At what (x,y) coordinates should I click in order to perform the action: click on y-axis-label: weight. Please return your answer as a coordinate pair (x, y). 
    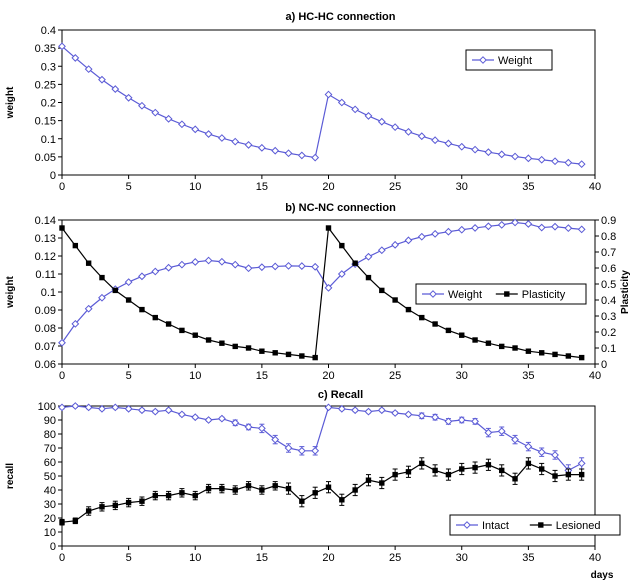
    Looking at the image, I should click on (10, 292).